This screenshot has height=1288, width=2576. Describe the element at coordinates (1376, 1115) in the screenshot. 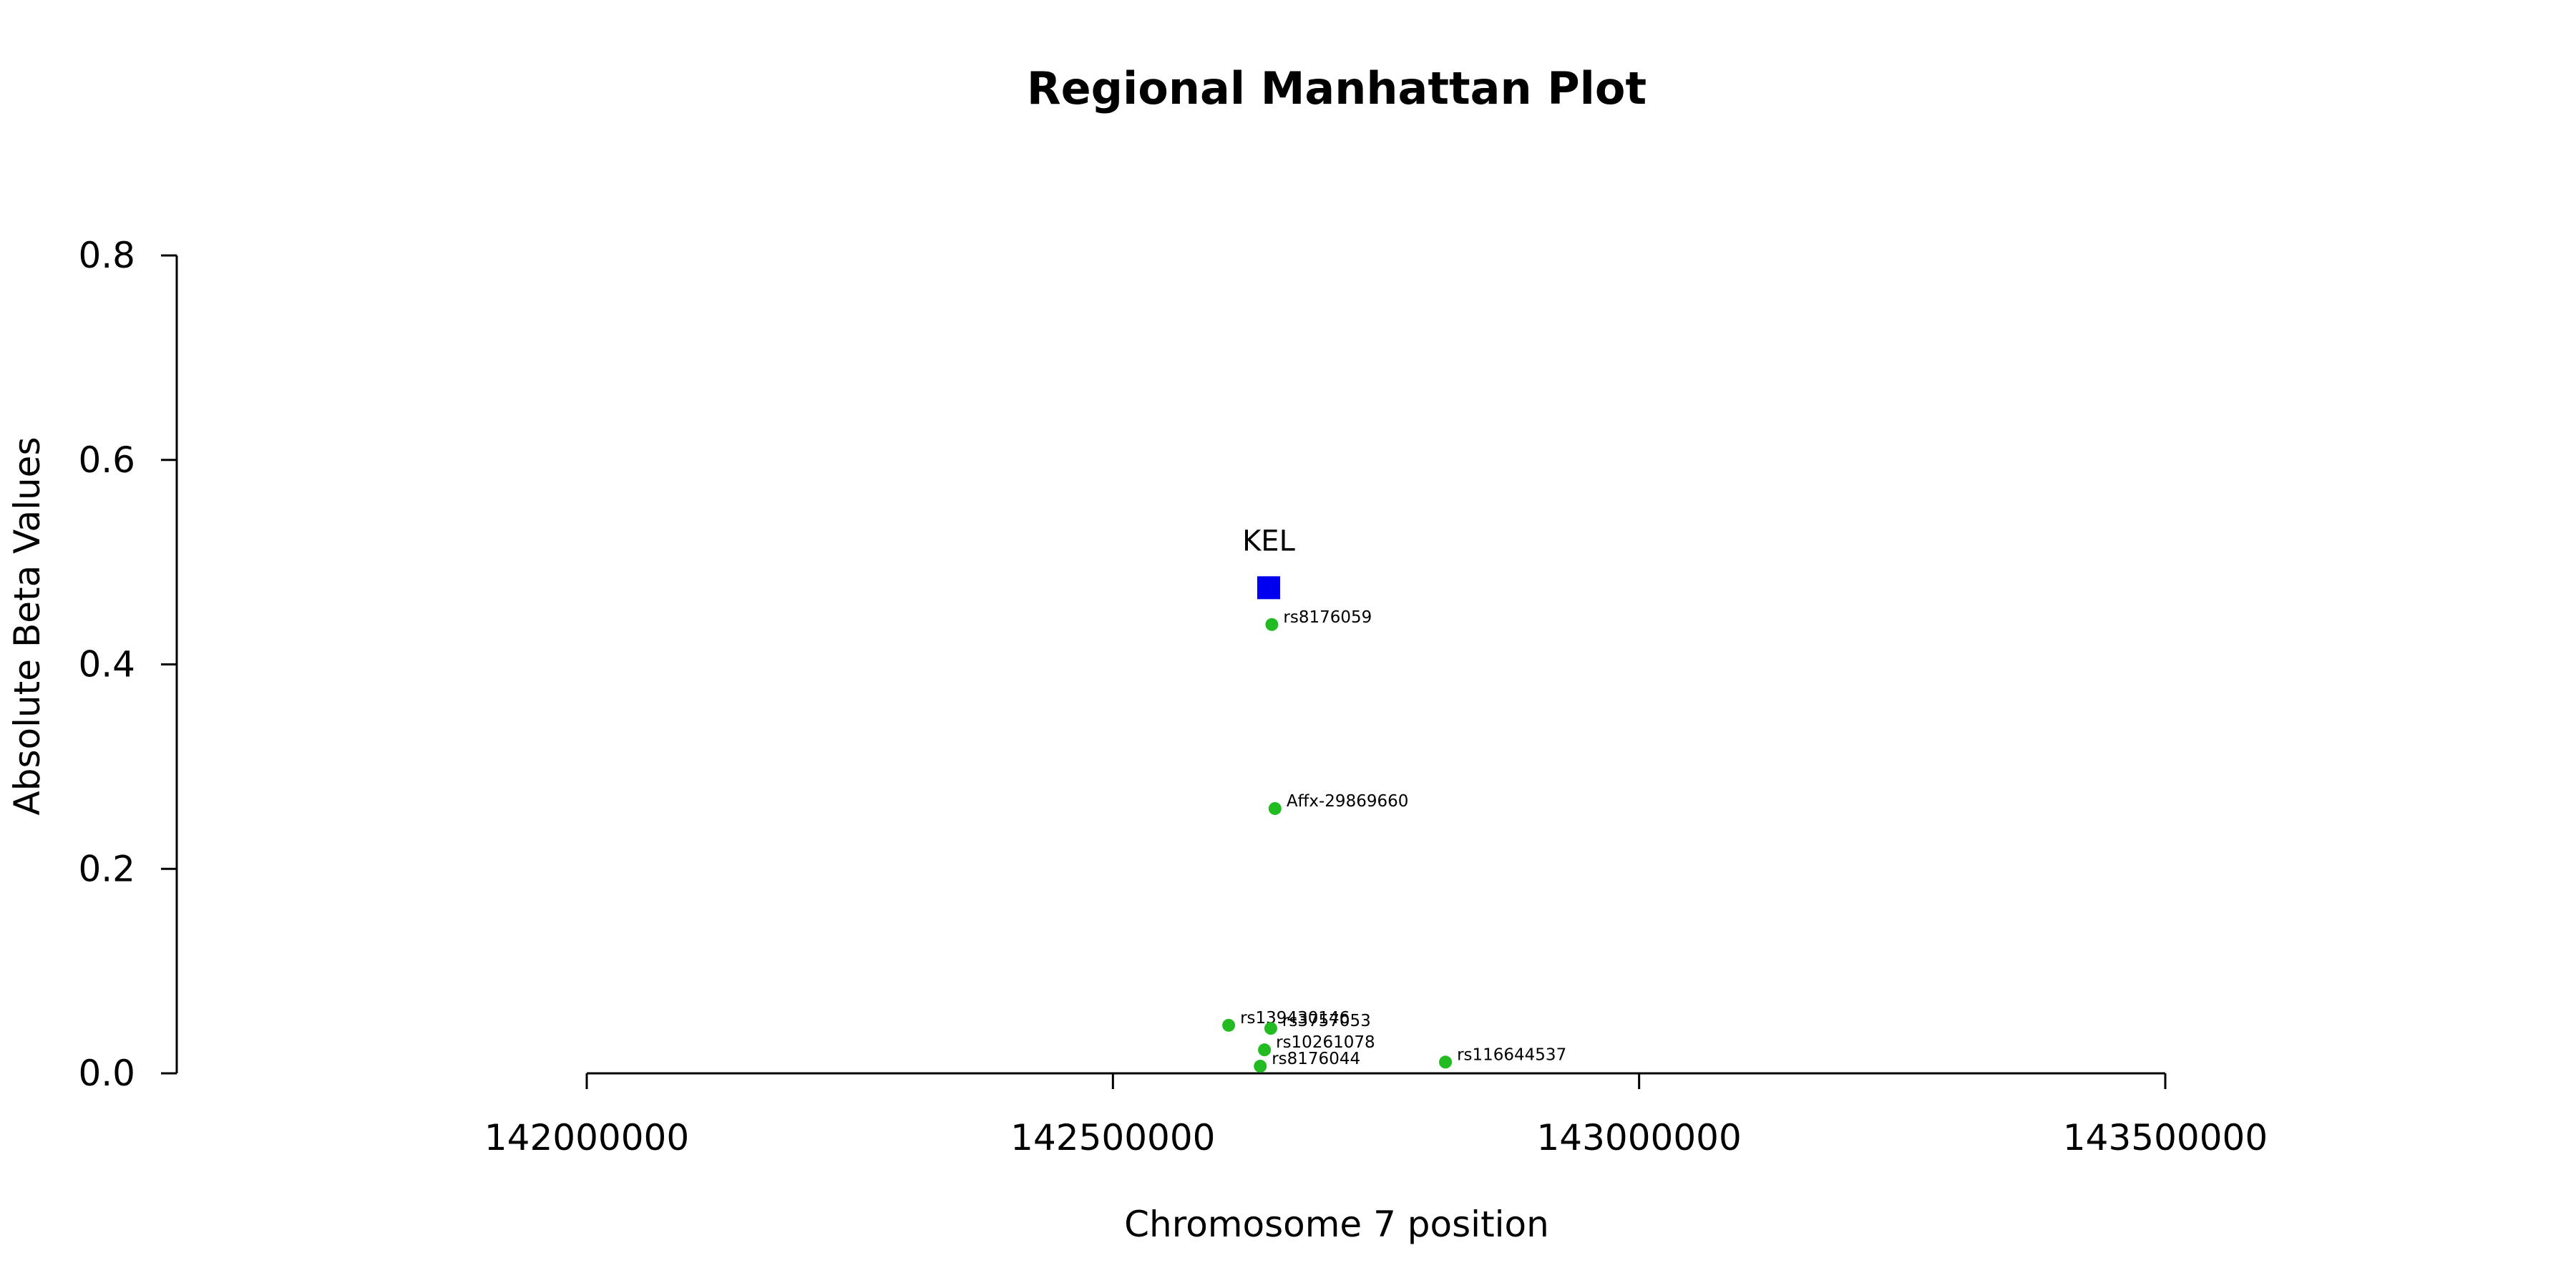

I see `x-axis: 142000000 142500000 143000000 143500000` at that location.